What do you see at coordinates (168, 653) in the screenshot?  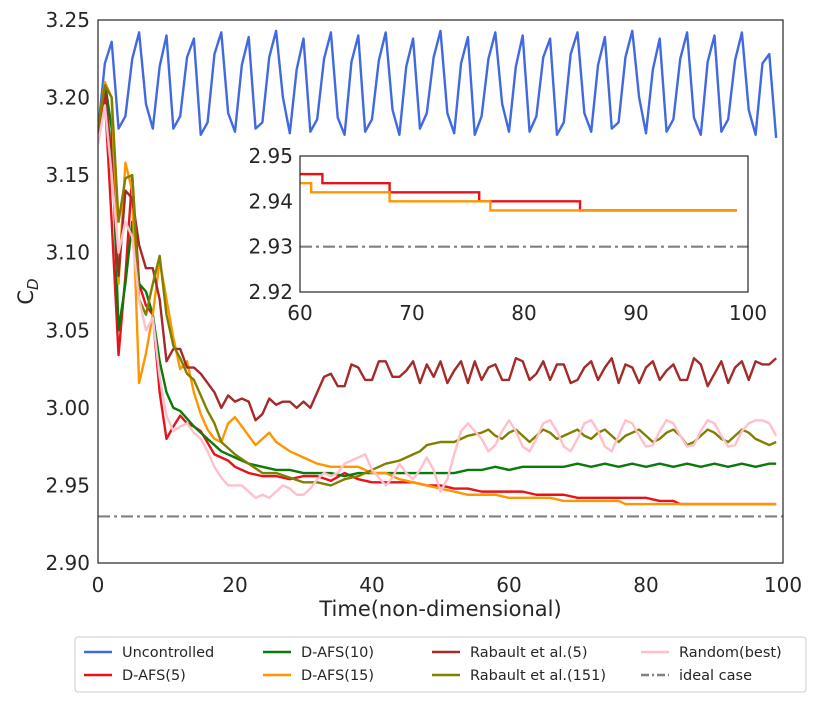 I see `legend-label: Uncontrolled` at bounding box center [168, 653].